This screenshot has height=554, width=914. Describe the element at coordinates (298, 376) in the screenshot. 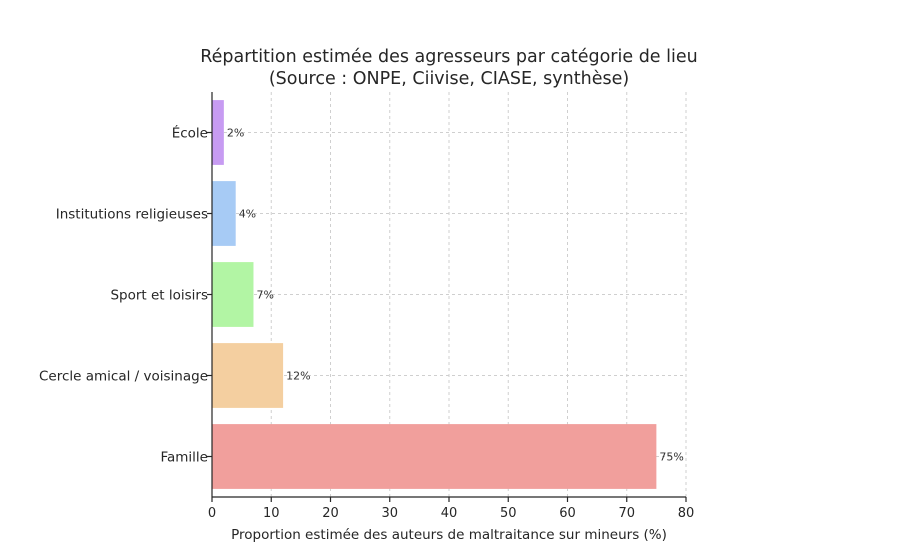

I see `bar-value-label: 12%` at that location.